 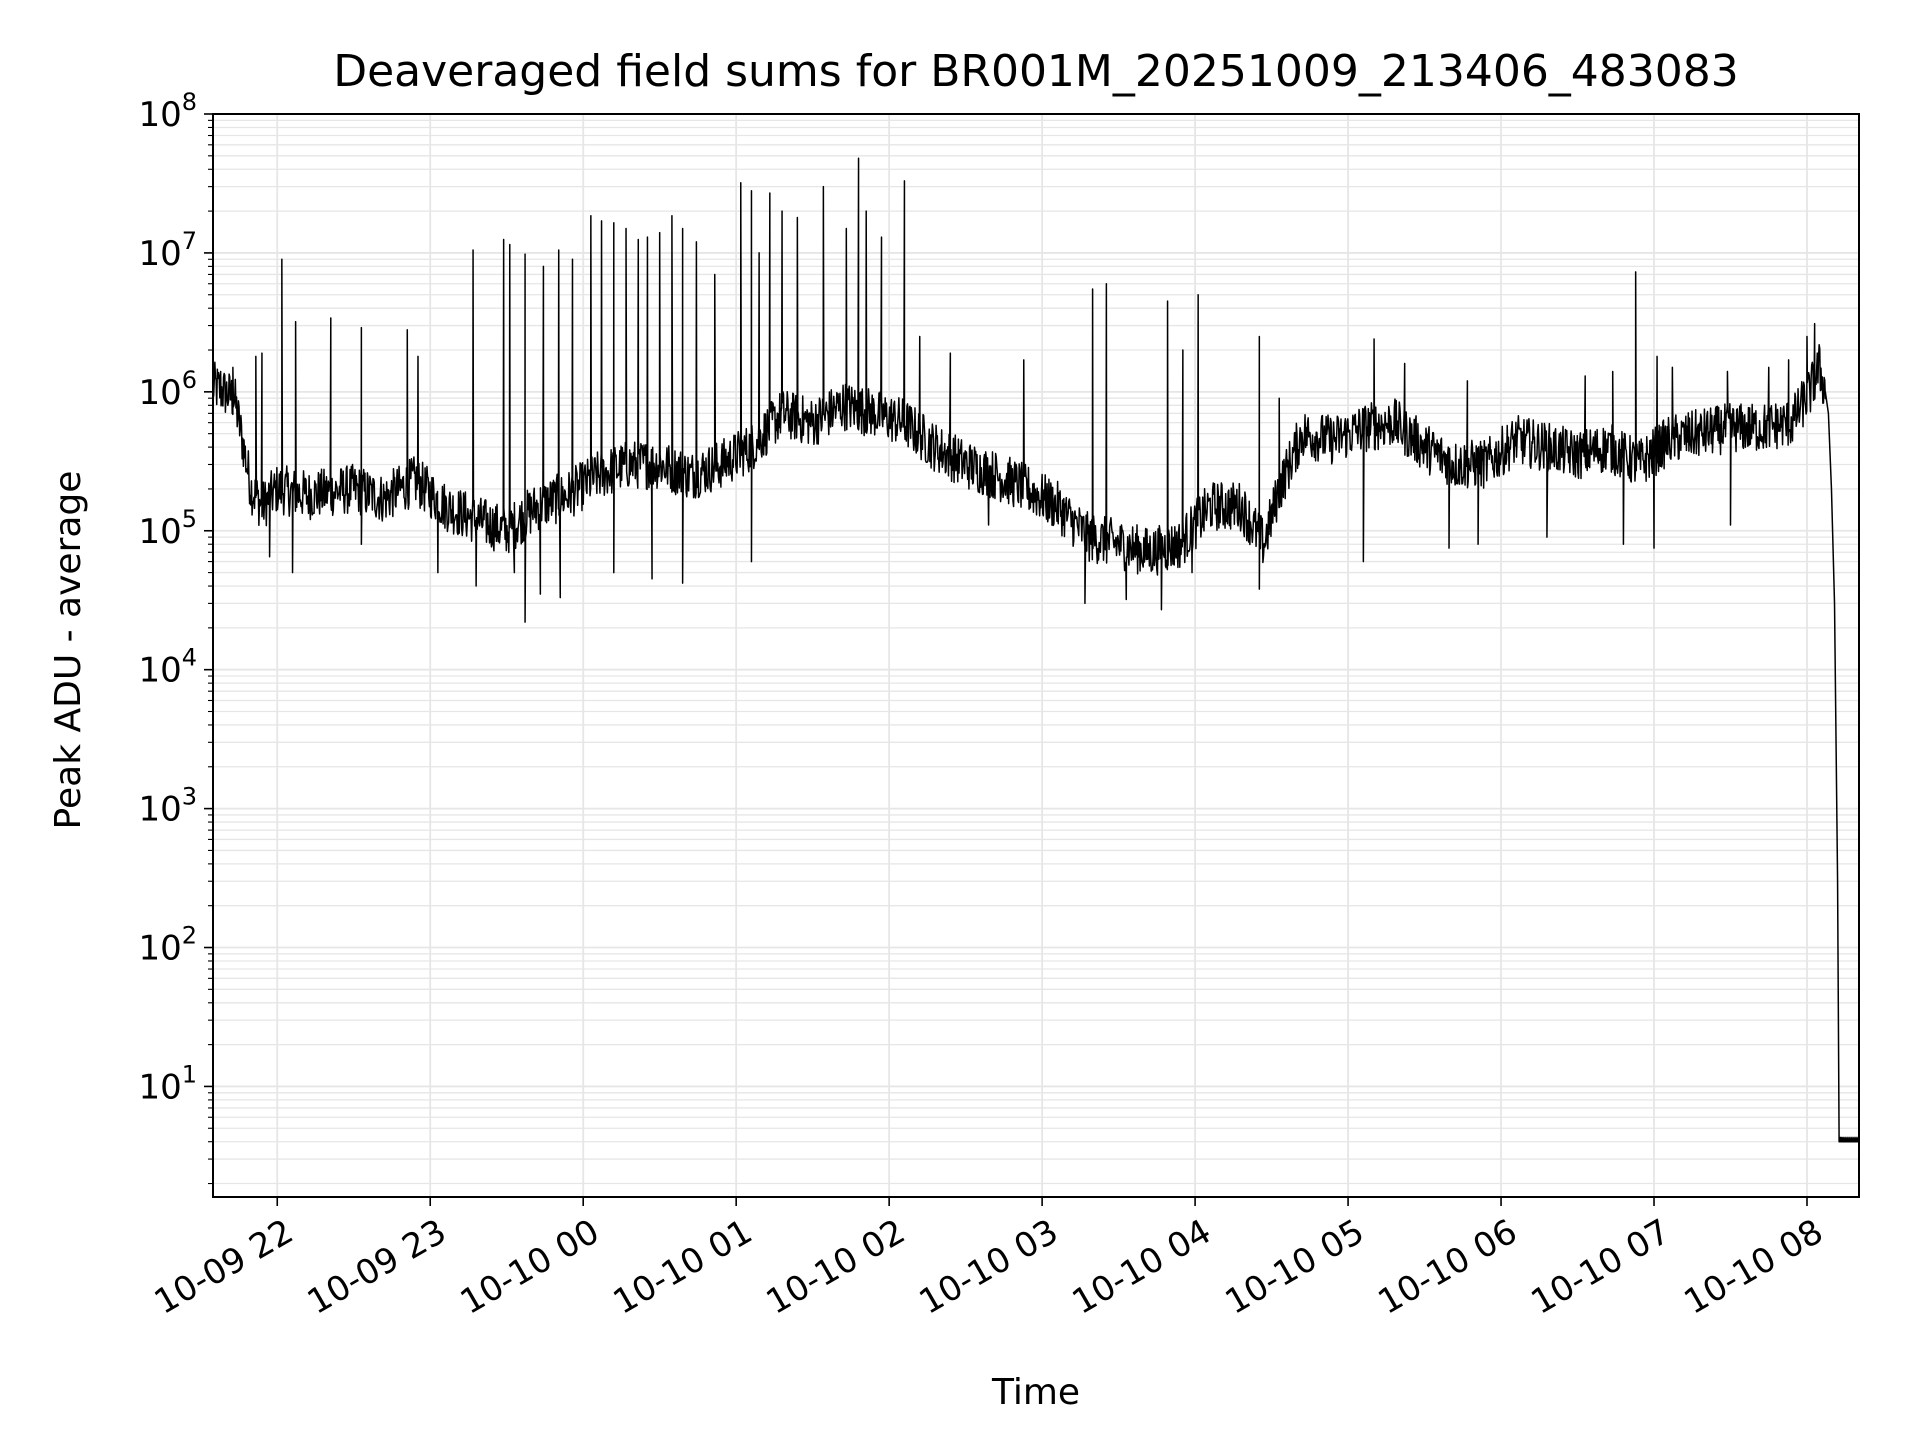 What do you see at coordinates (167, 667) in the screenshot?
I see `y-tick-label: 10⁴` at bounding box center [167, 667].